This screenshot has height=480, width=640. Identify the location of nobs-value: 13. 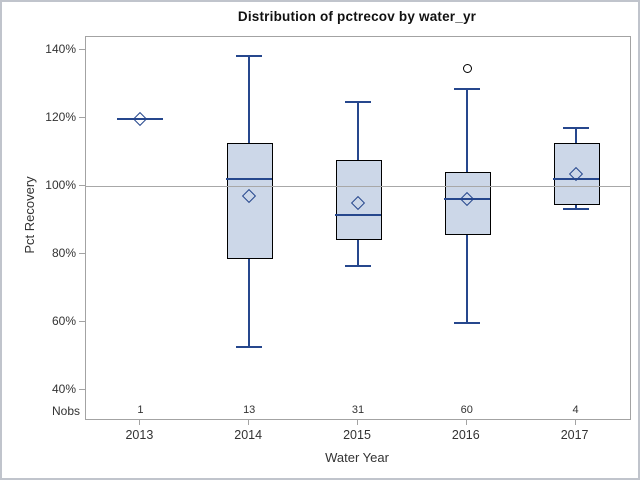
(249, 410).